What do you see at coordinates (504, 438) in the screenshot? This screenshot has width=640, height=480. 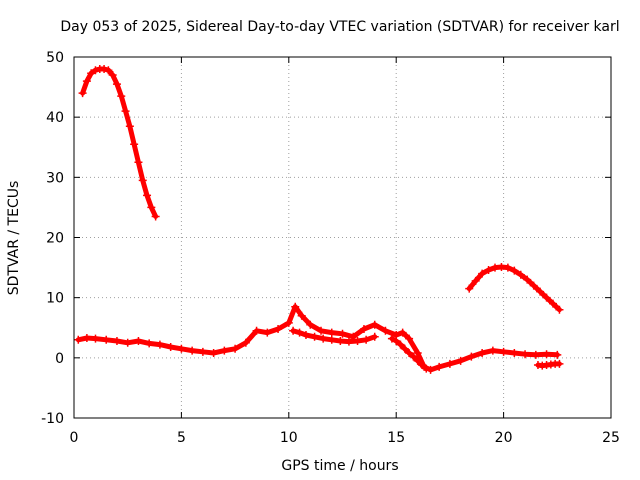 I see `x-tick-label: 20` at bounding box center [504, 438].